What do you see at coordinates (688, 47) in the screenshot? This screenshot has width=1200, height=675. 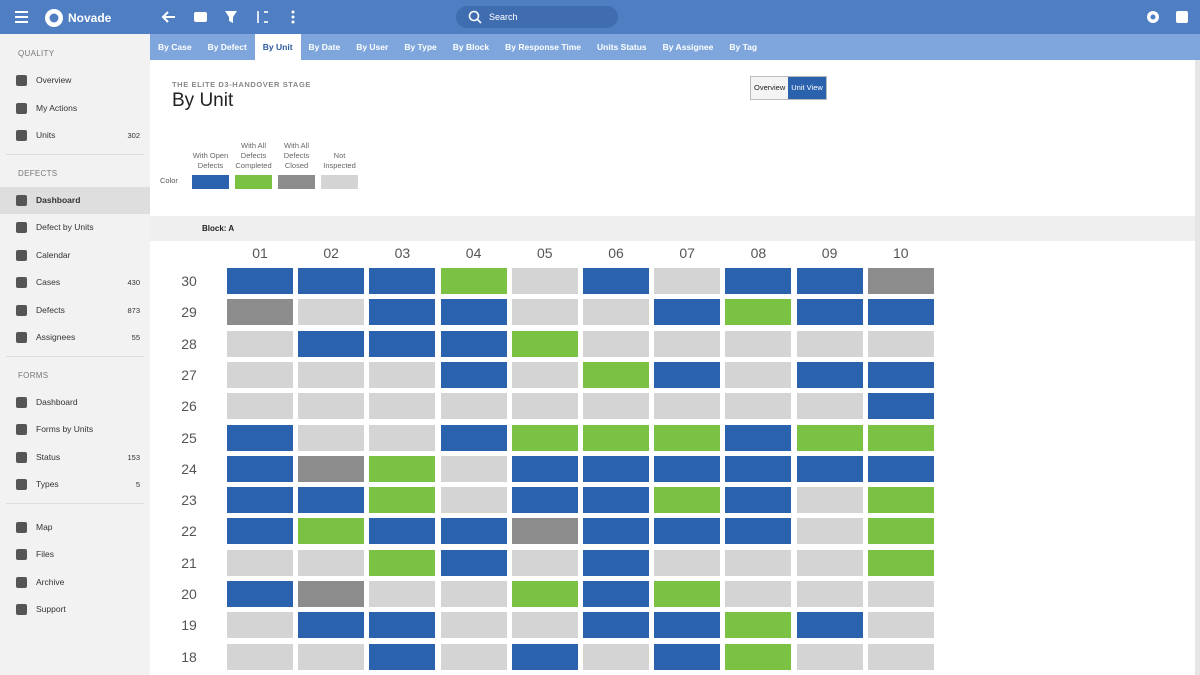 I see `tab: By Assignee` at bounding box center [688, 47].